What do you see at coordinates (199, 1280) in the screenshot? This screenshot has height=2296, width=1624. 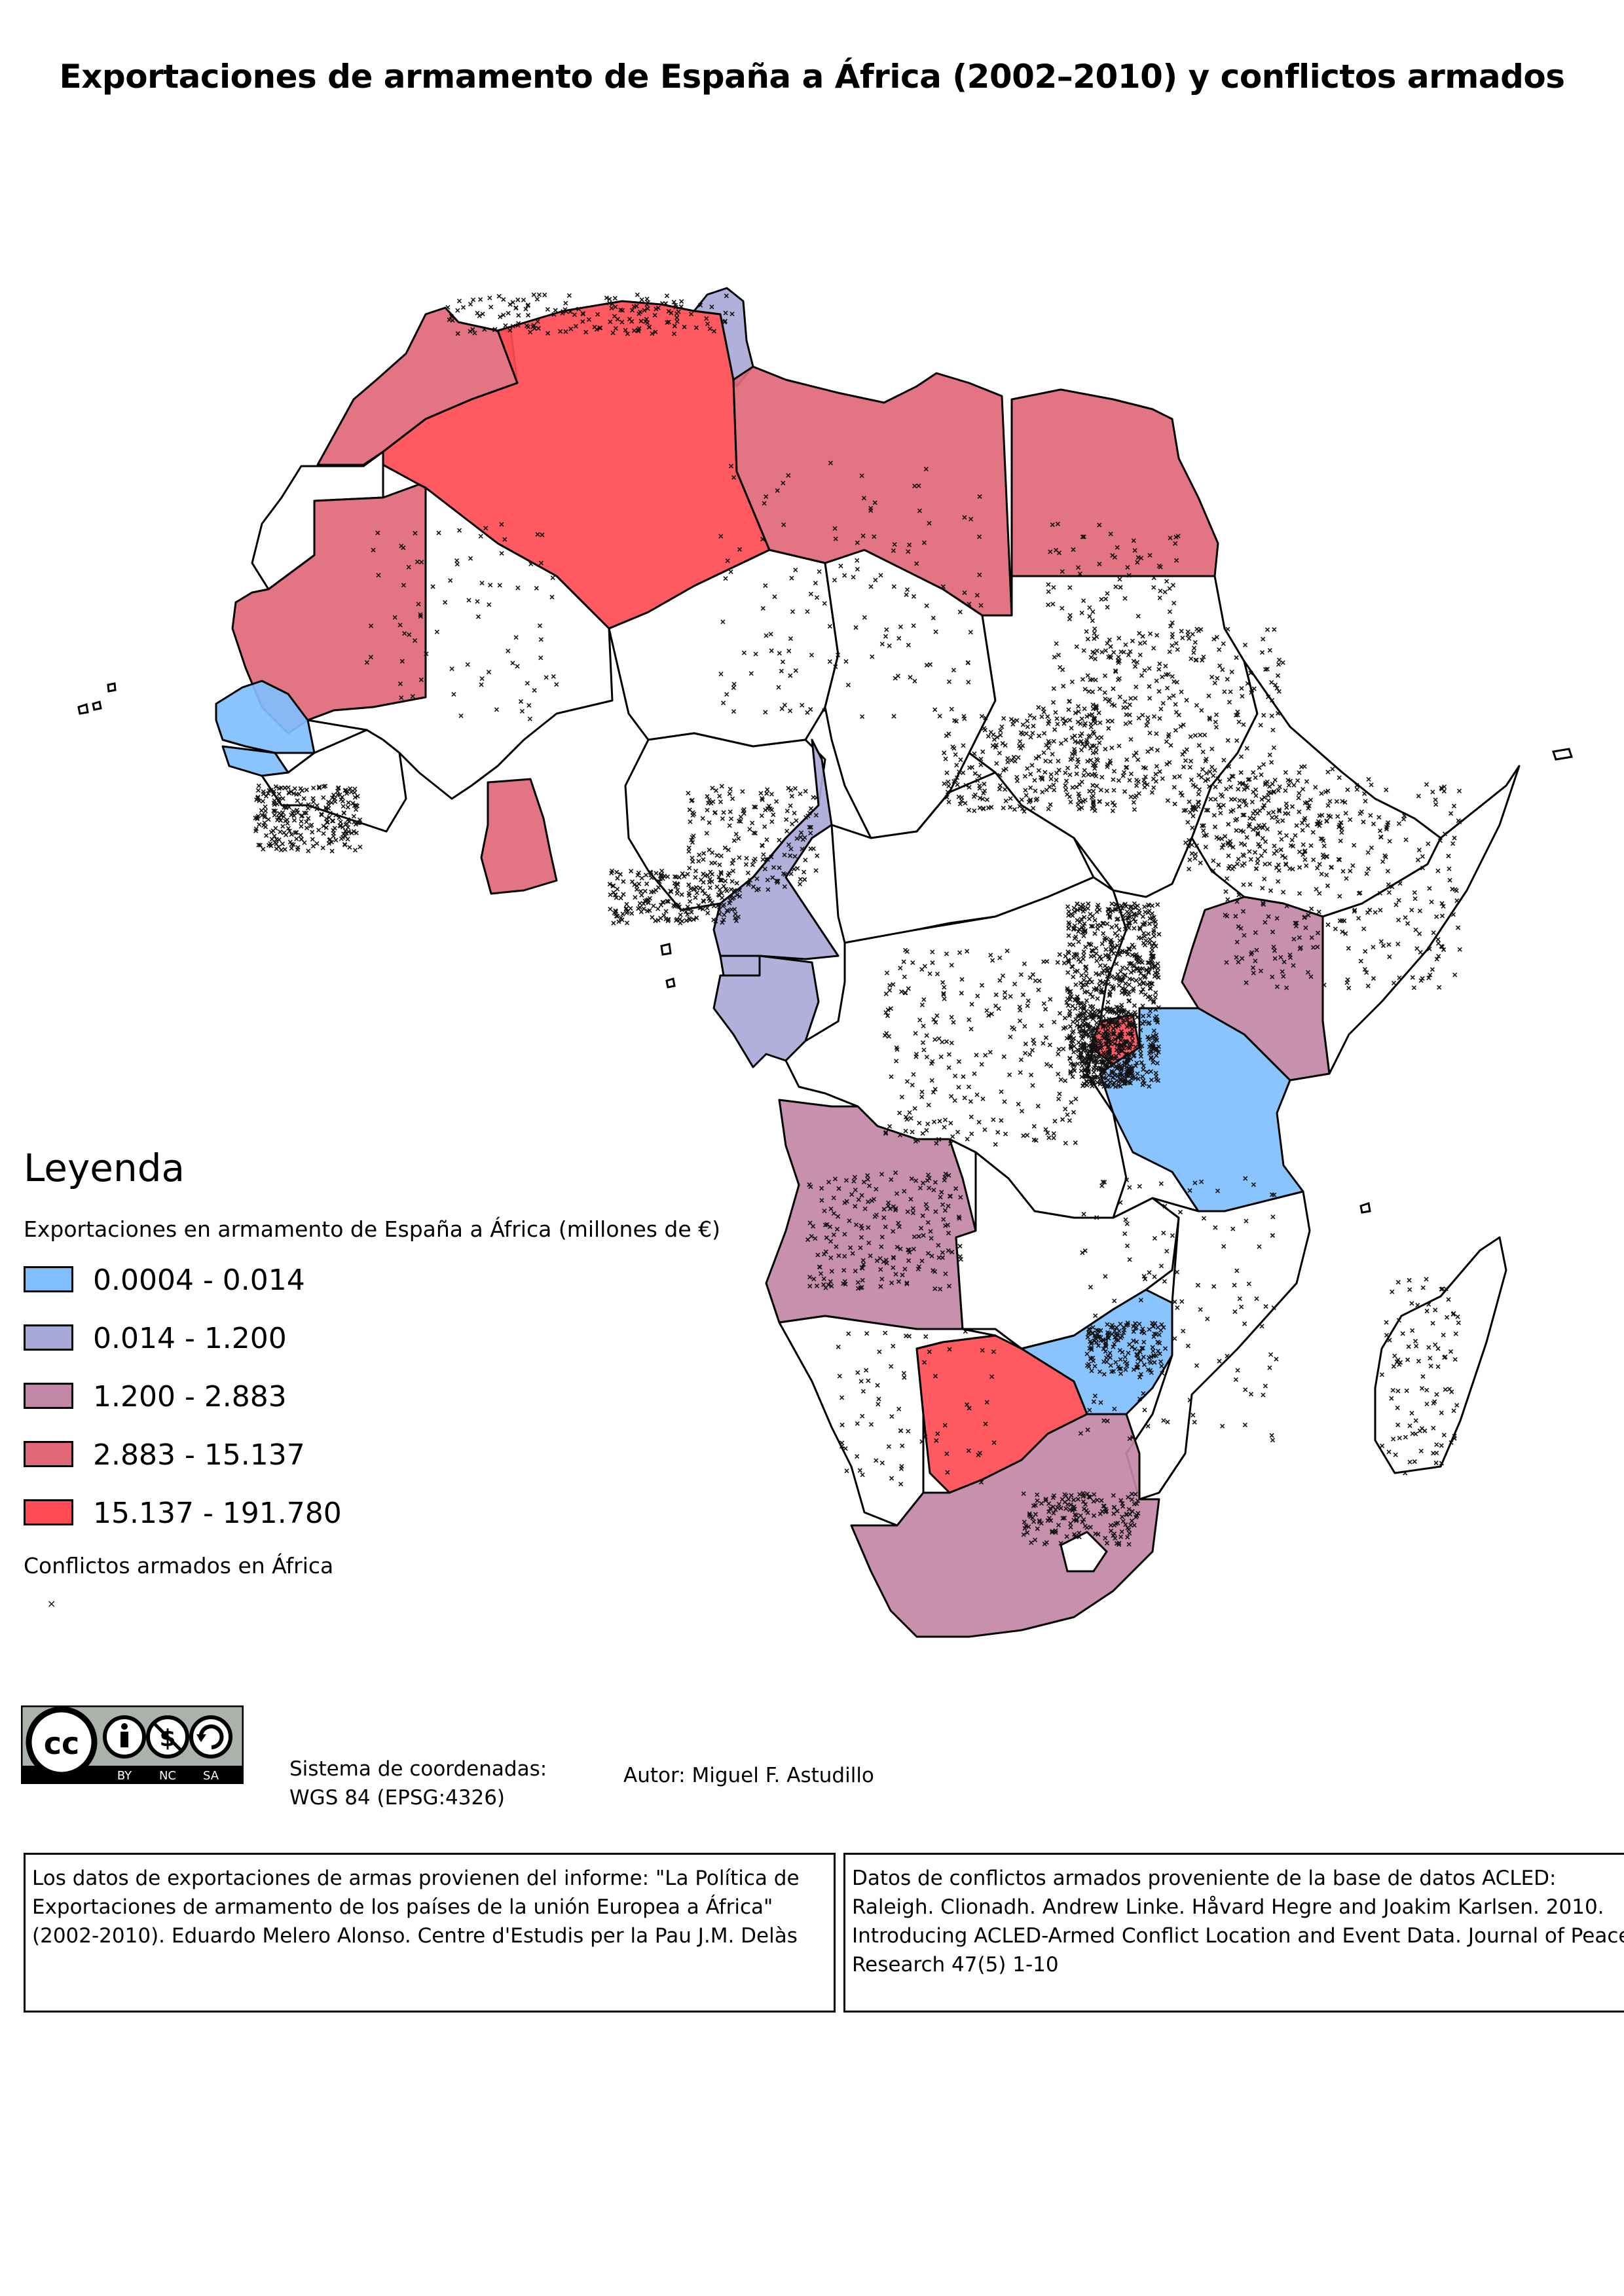 I see `legend-class-label: 0.0004 - 0.014` at bounding box center [199, 1280].